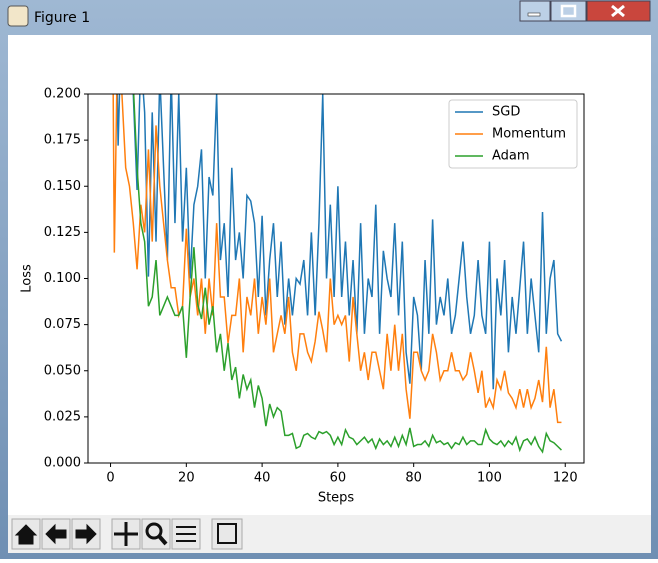 The width and height of the screenshot is (658, 563). Describe the element at coordinates (535, 11) in the screenshot. I see `minimize-button` at that location.